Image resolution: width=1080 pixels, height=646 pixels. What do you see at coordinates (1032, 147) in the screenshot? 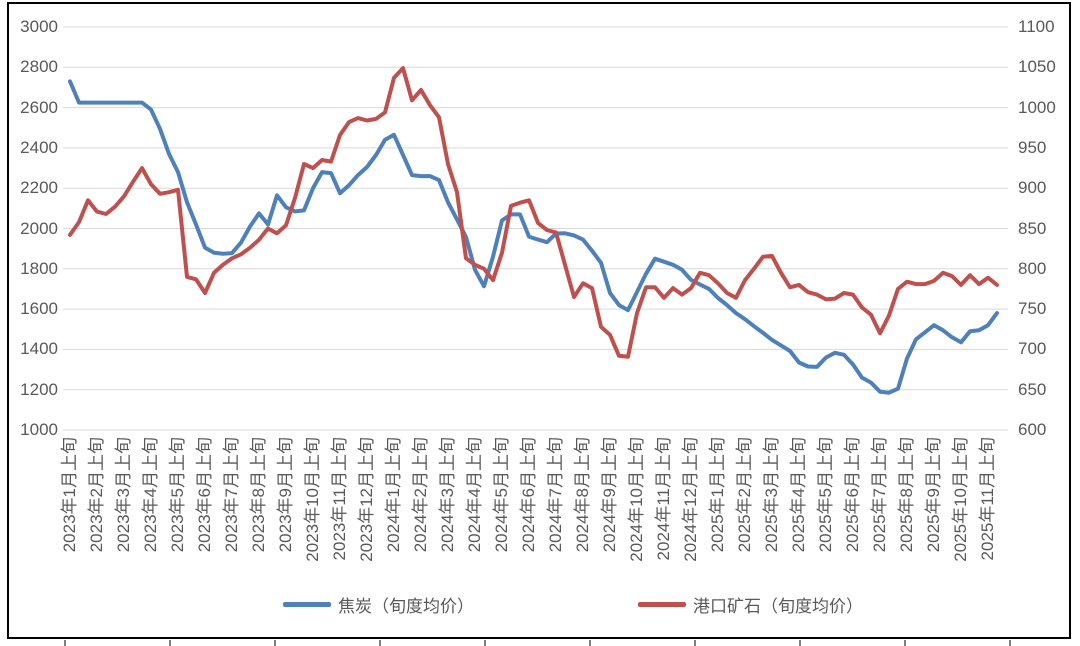
I see `right-axis-tick-label: 950` at bounding box center [1032, 147].